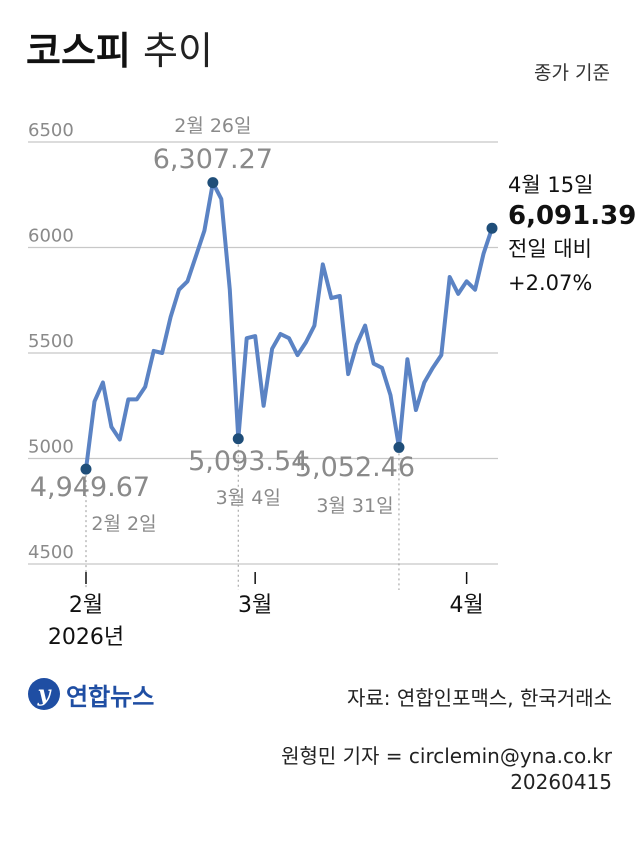  What do you see at coordinates (123, 524) in the screenshot?
I see `point-date-label: 2월 2일` at bounding box center [123, 524].